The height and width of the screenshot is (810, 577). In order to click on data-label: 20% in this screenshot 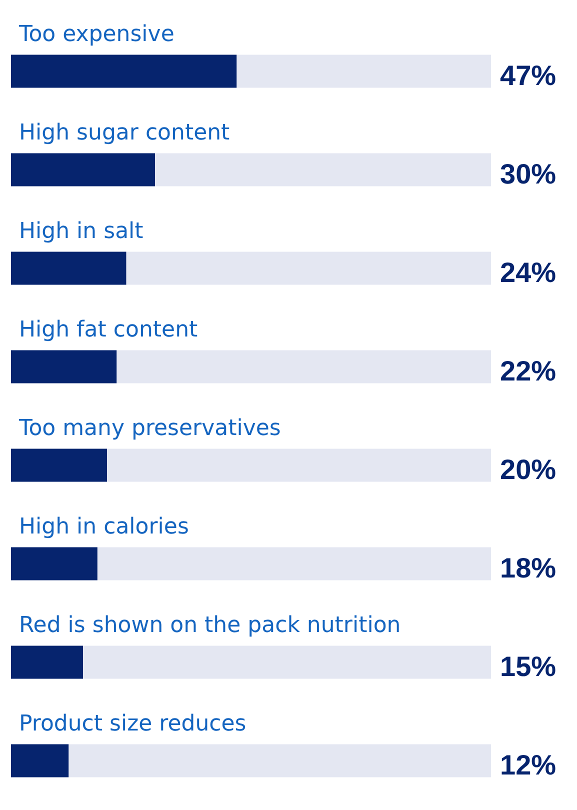, I will do `click(528, 469)`.